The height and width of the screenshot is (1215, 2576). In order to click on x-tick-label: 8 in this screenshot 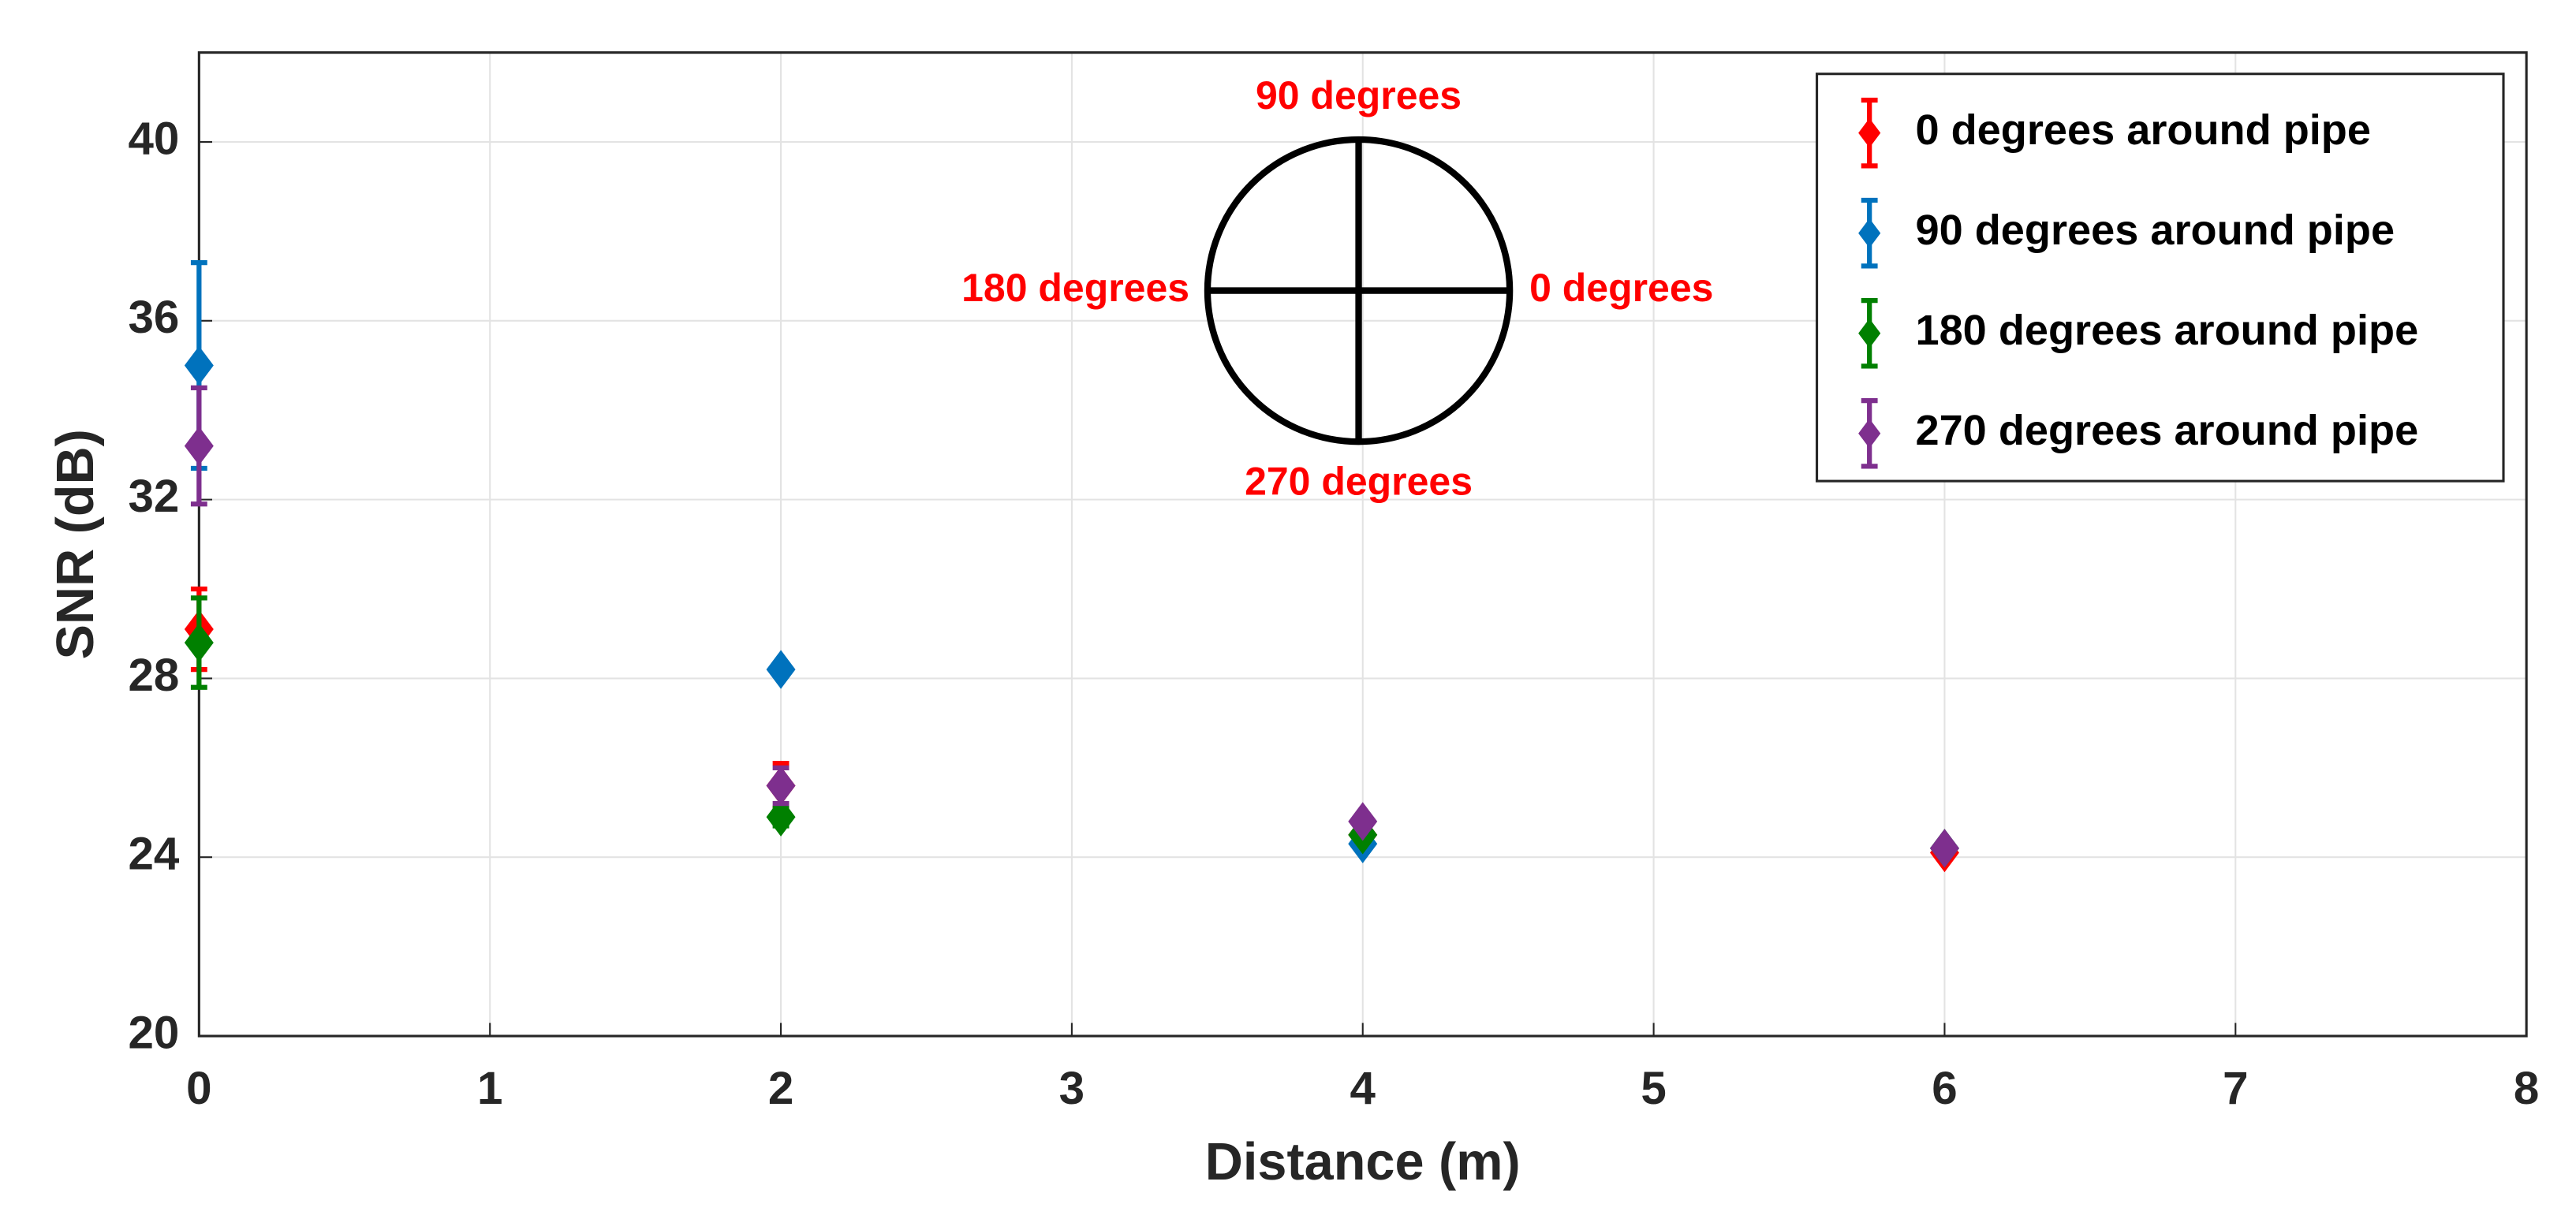, I will do `click(2526, 1088)`.